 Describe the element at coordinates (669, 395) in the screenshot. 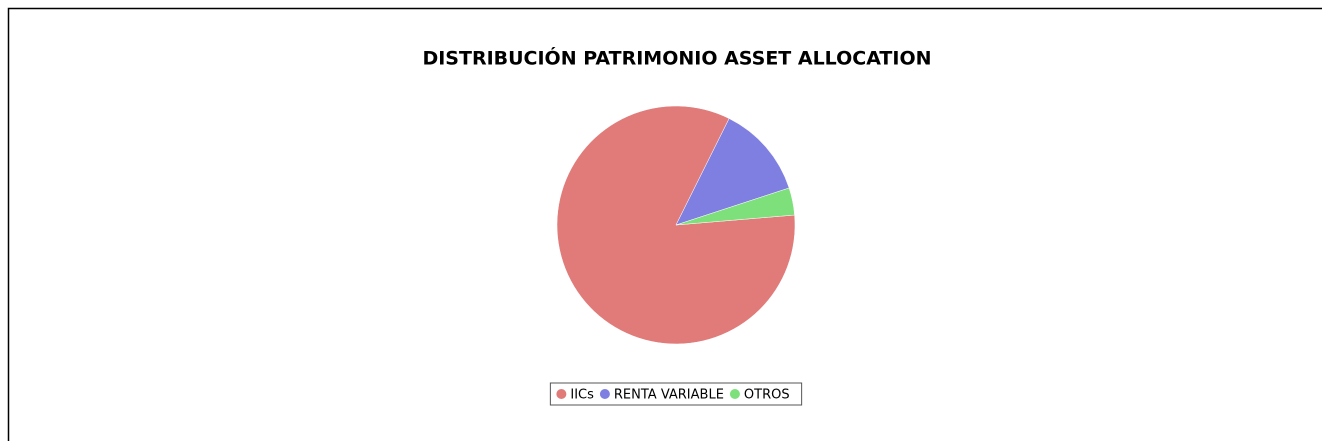

I see `legend-label: RENTA VARIABLE` at that location.